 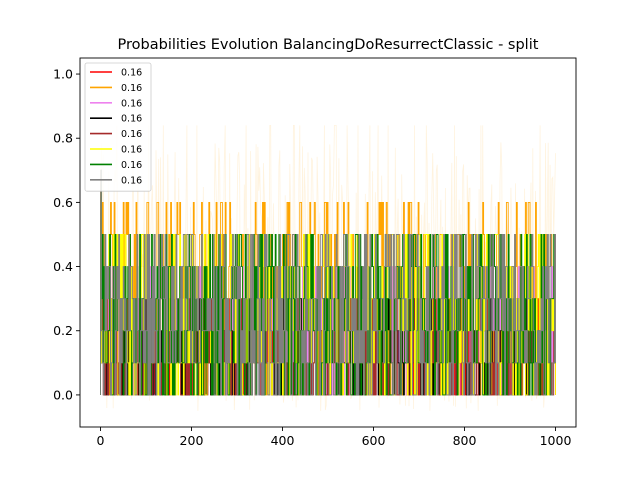 I want to click on y-tick-label: 0.4, so click(x=63, y=266).